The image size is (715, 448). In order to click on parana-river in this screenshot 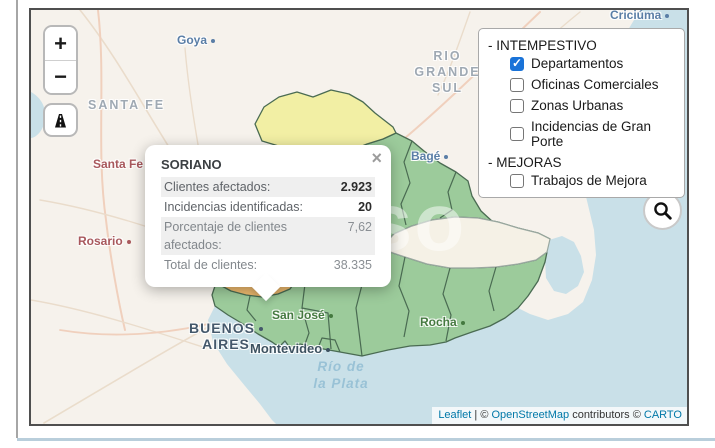, I will do `click(38, 115)`.